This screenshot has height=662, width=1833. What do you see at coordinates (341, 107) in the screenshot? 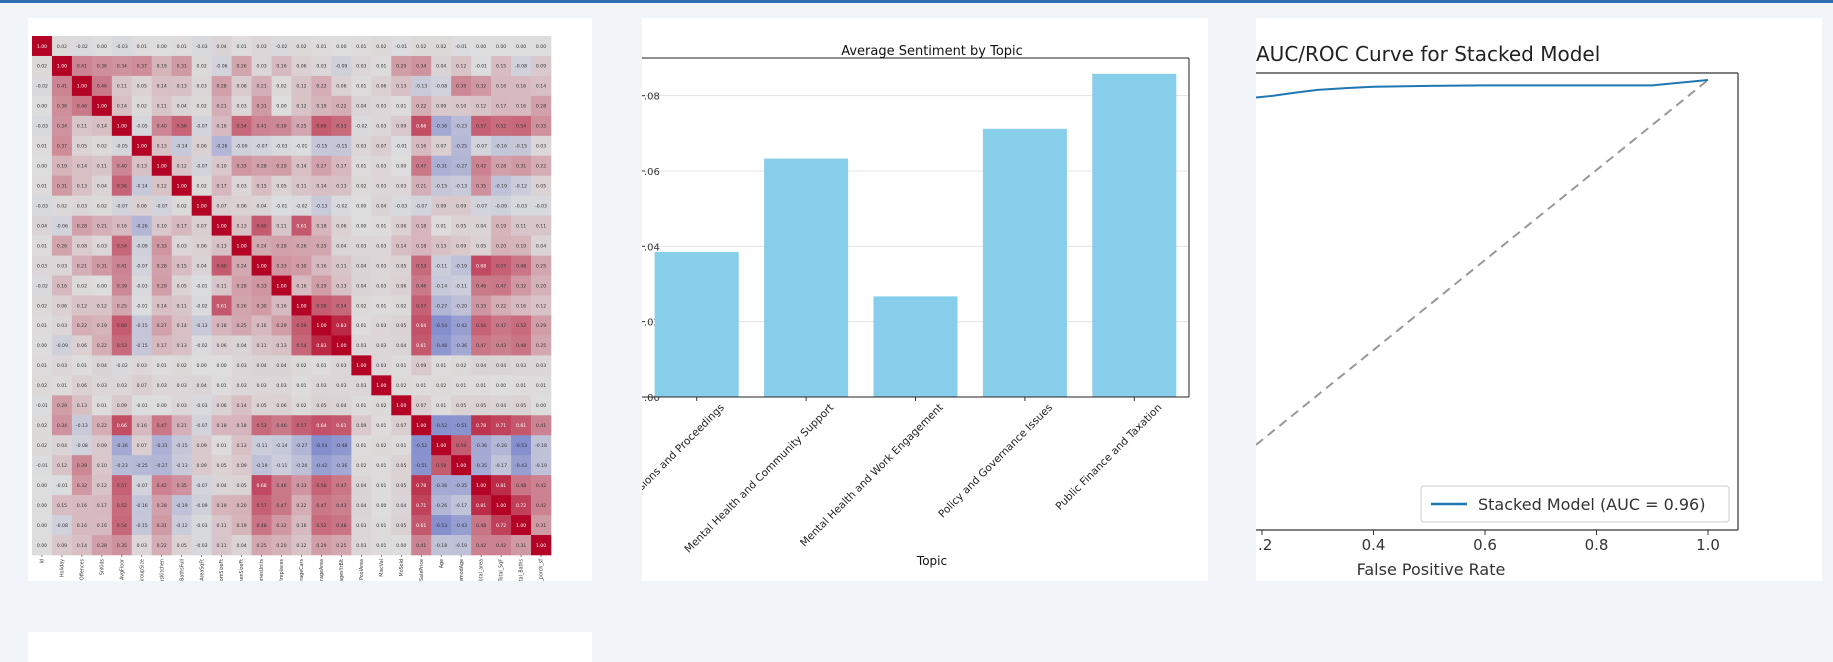
I see `heatmap-cell-label: 0.22` at bounding box center [341, 107].